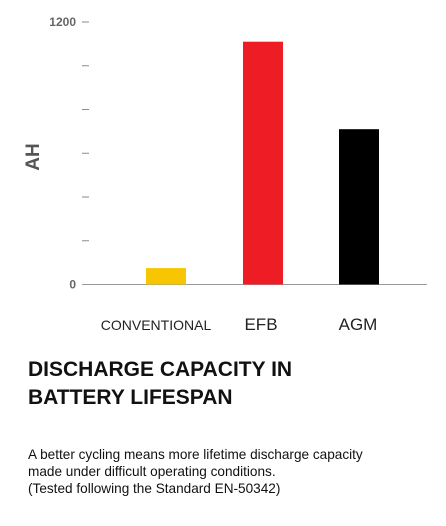 The width and height of the screenshot is (446, 526). I want to click on description-line-3: (Tested following the Standard EN-50342), so click(154, 488).